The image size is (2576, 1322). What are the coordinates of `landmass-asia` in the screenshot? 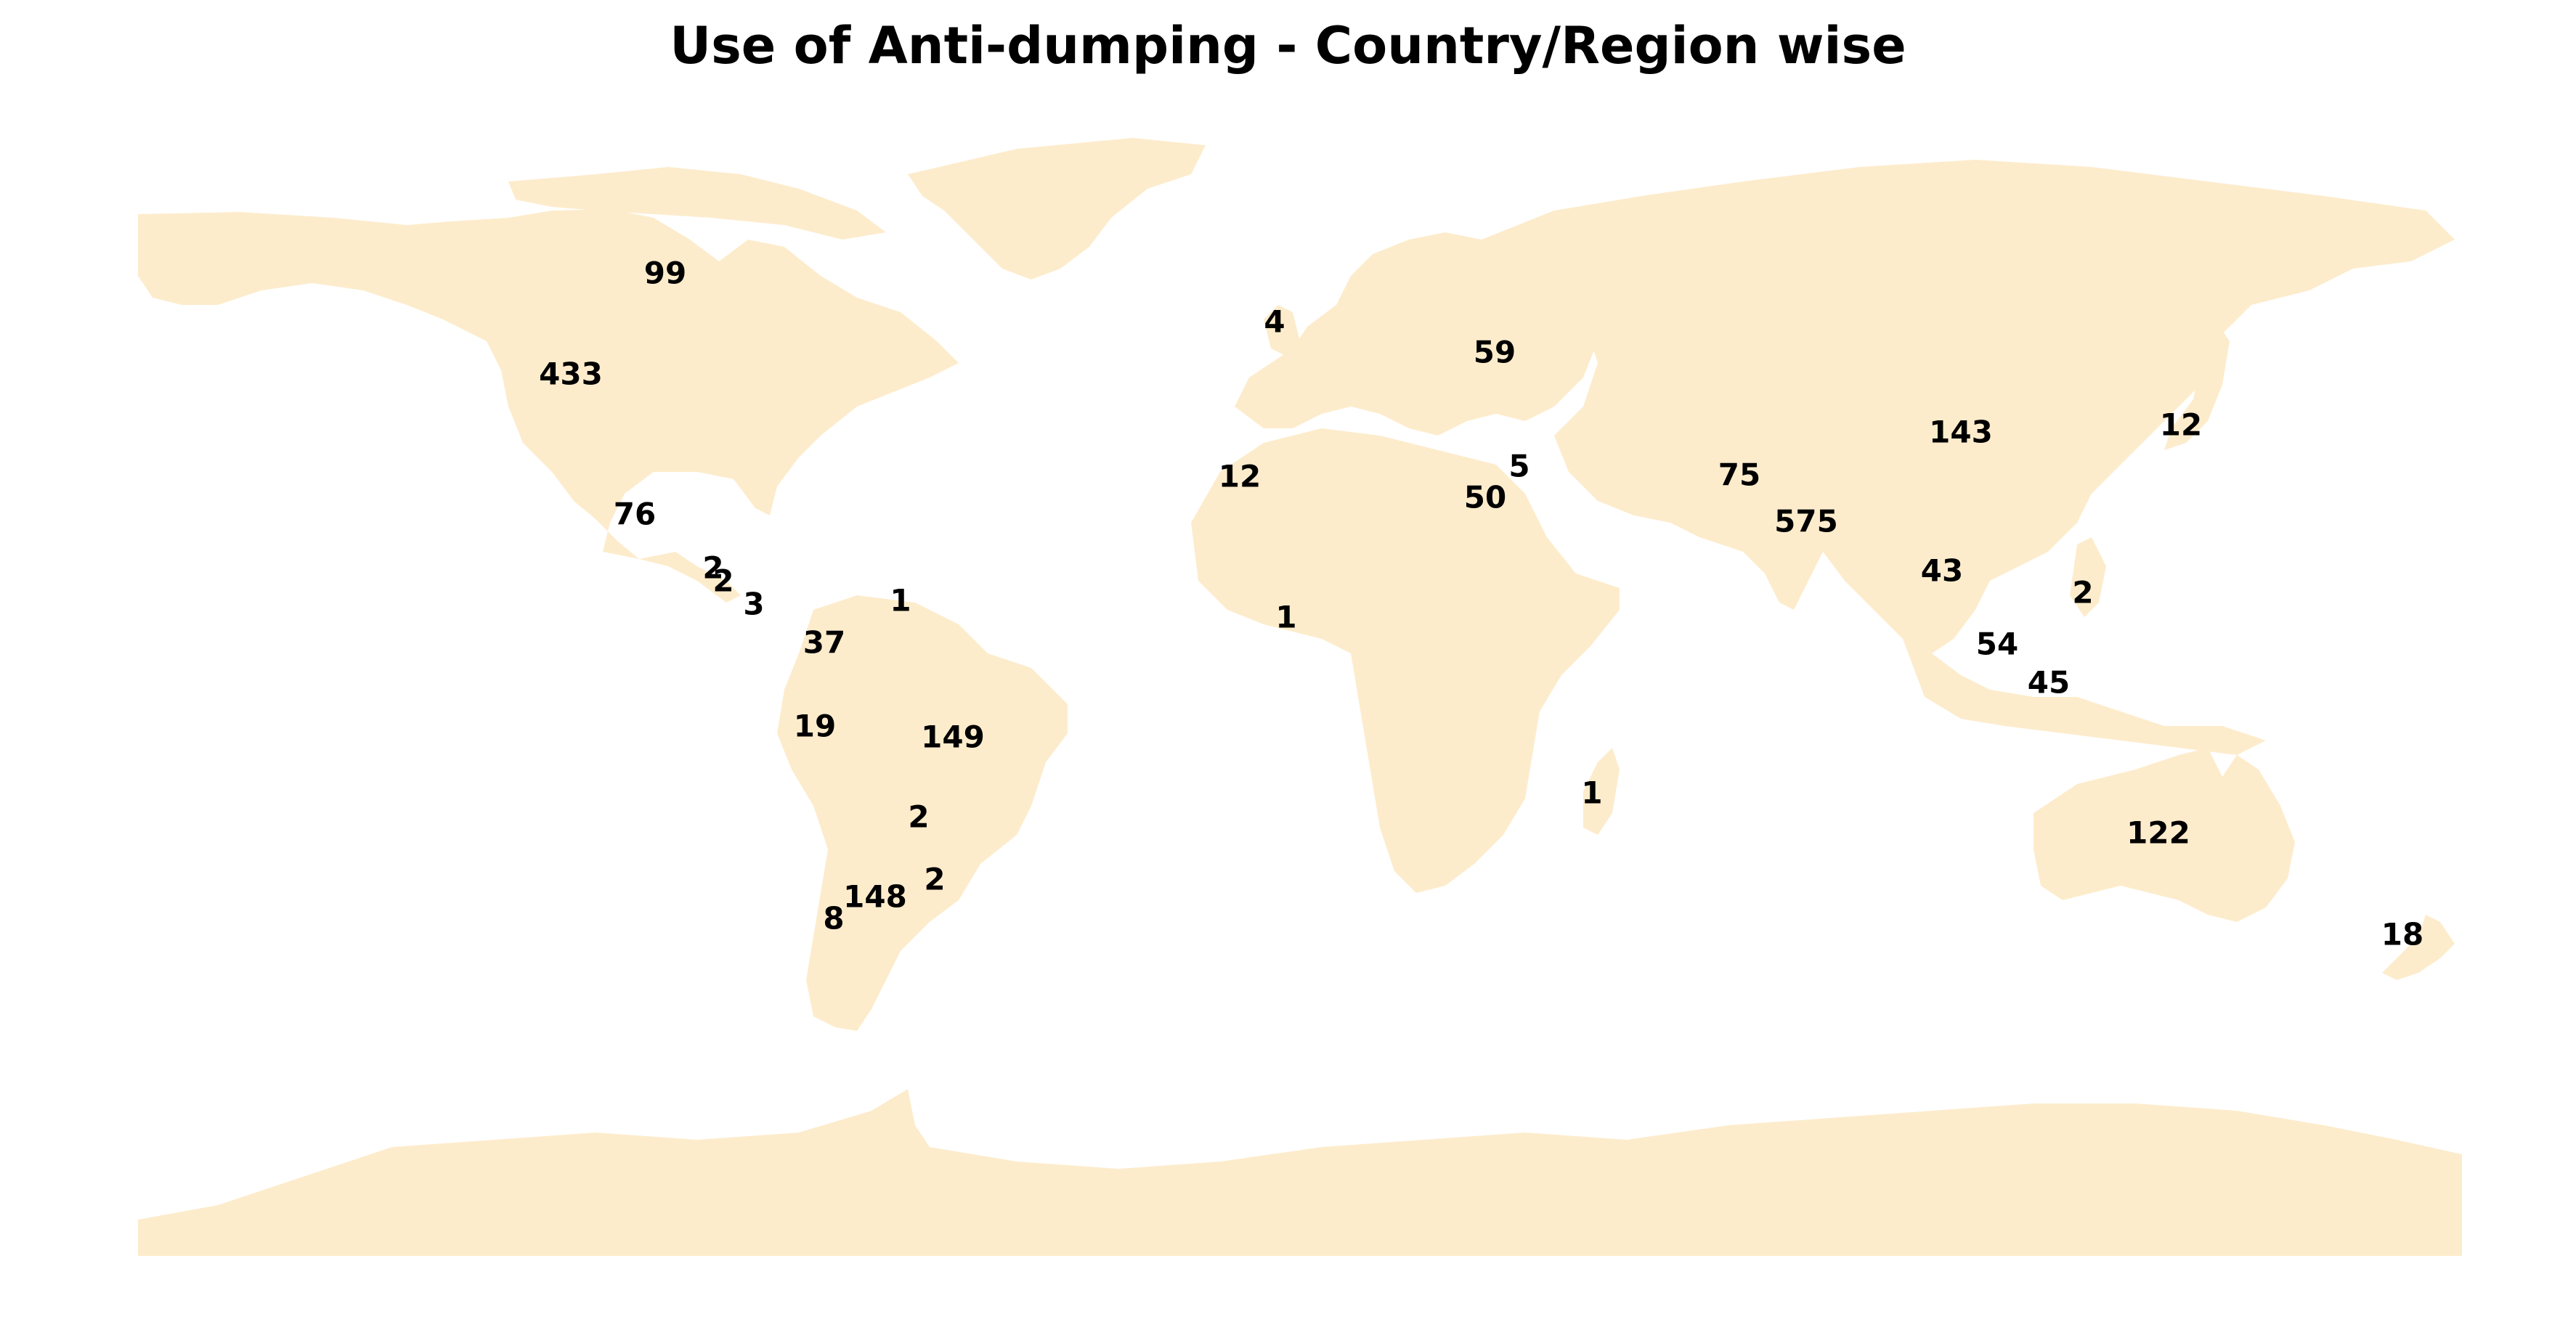 It's located at (1968, 406).